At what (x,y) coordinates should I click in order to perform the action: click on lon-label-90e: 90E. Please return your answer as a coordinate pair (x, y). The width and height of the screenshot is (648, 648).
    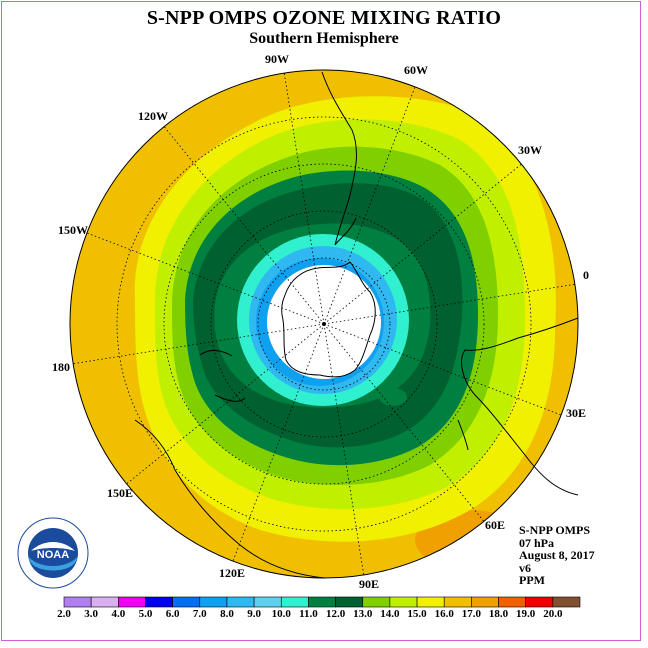
    Looking at the image, I should click on (369, 584).